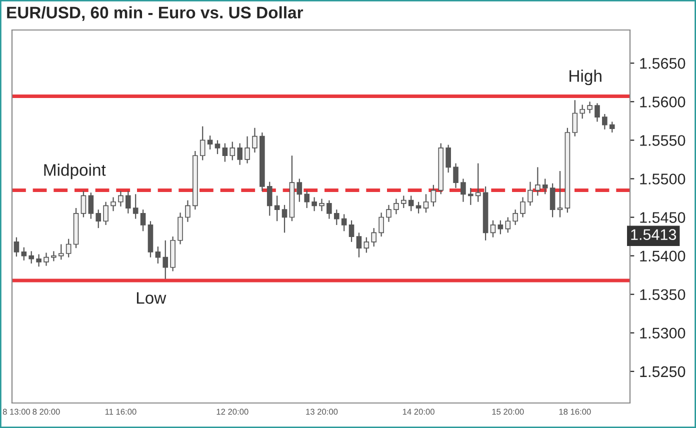  I want to click on y-tick-label: 1.5400, so click(663, 256).